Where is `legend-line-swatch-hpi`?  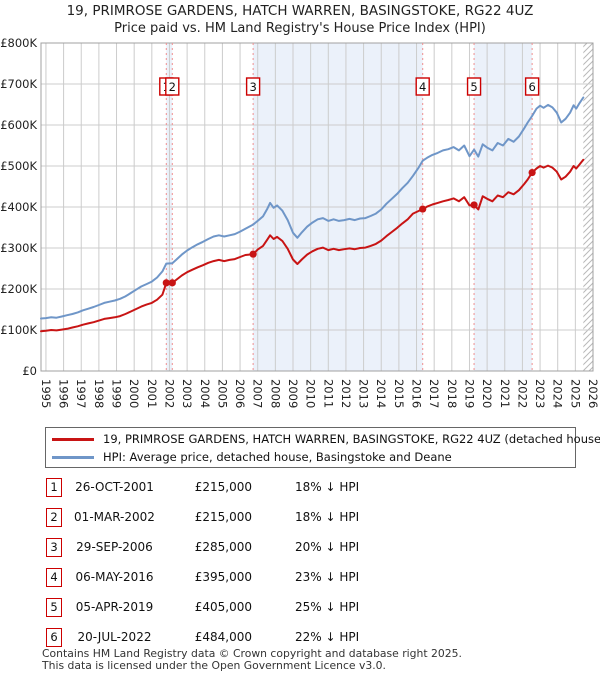
legend-line-swatch-hpi is located at coordinates (73, 457).